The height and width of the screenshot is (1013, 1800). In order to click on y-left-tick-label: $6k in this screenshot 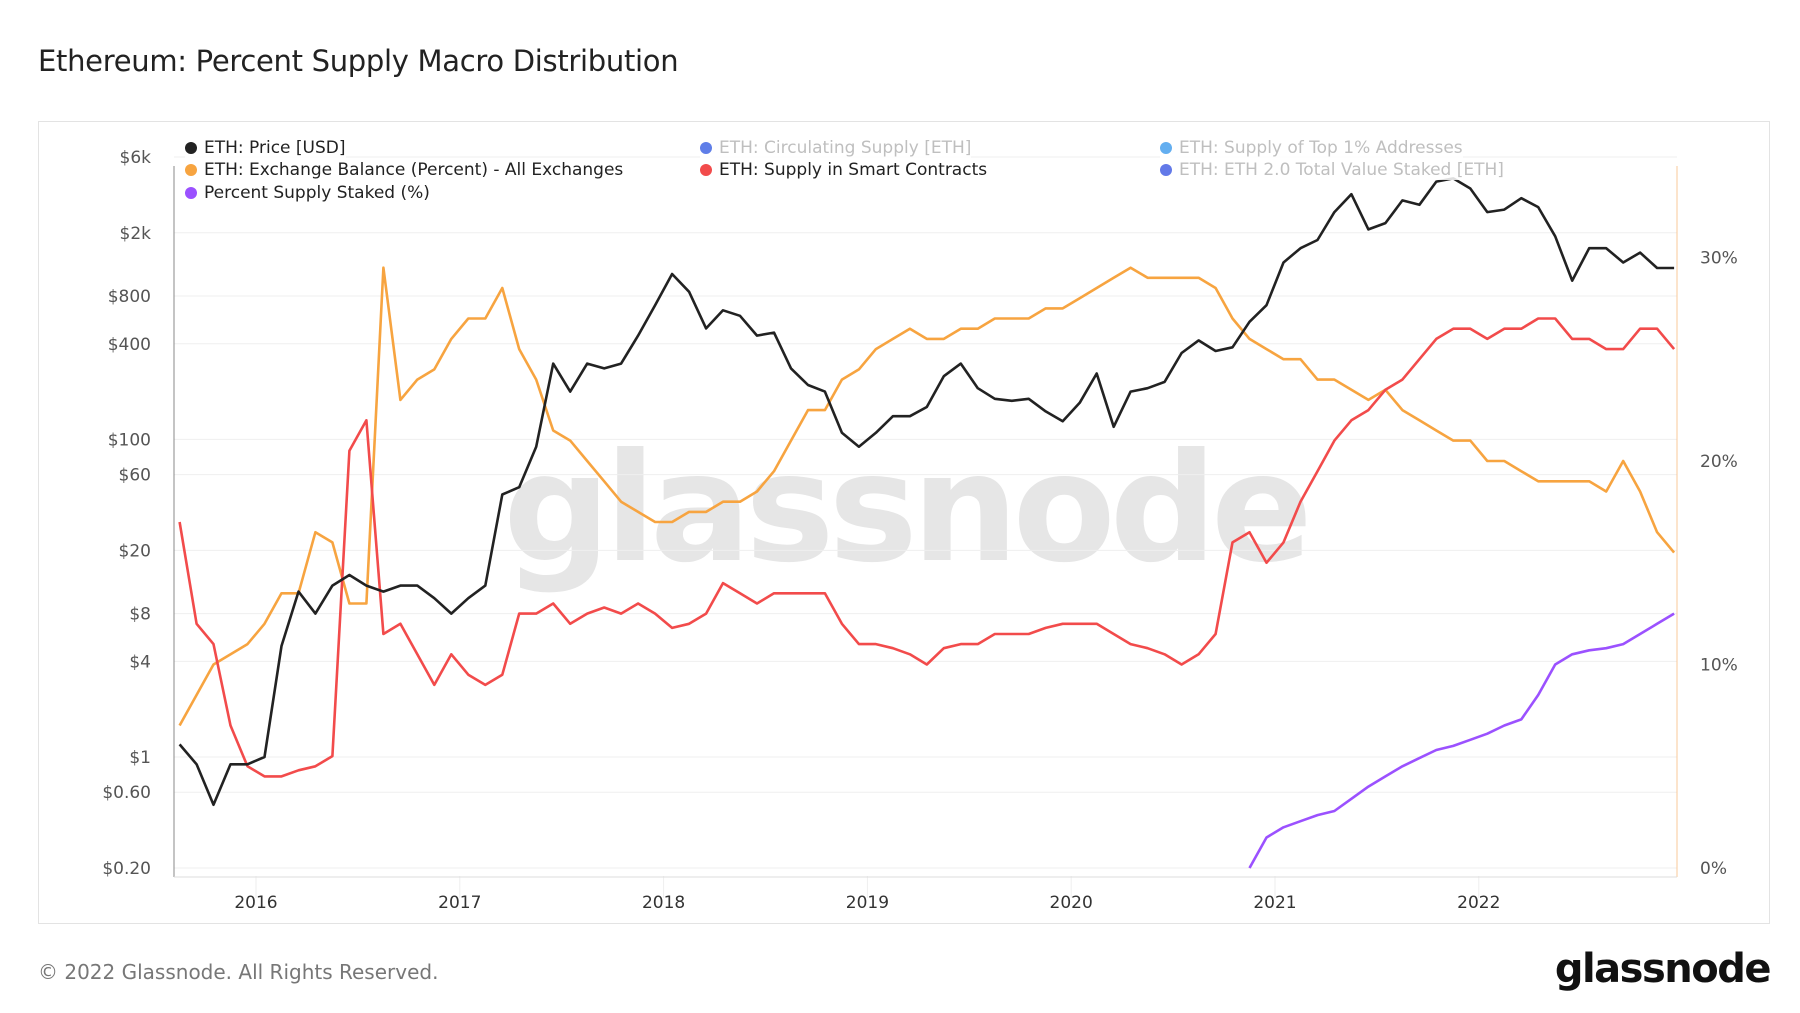, I will do `click(136, 158)`.